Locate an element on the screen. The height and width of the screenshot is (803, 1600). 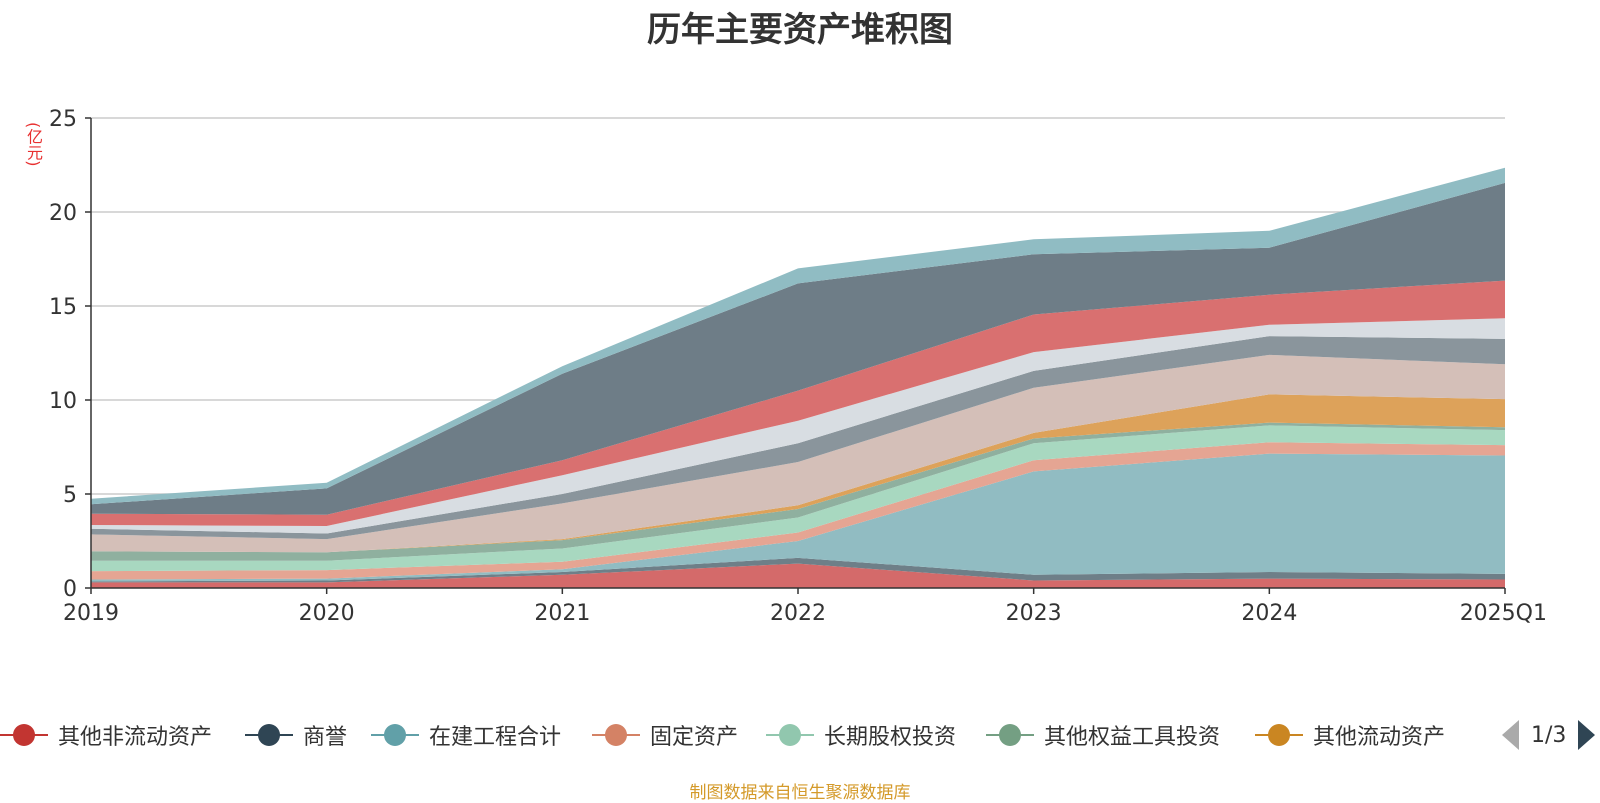
x-tick-label: 2025Q1 is located at coordinates (1503, 613).